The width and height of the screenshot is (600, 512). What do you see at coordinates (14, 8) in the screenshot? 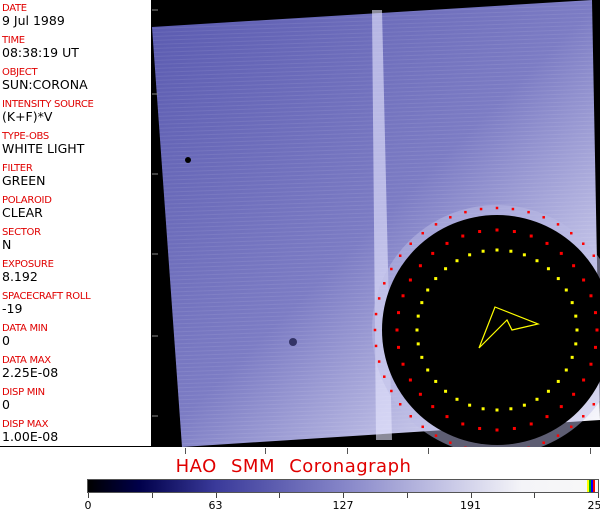
I see `metadata-label: DATE` at bounding box center [14, 8].